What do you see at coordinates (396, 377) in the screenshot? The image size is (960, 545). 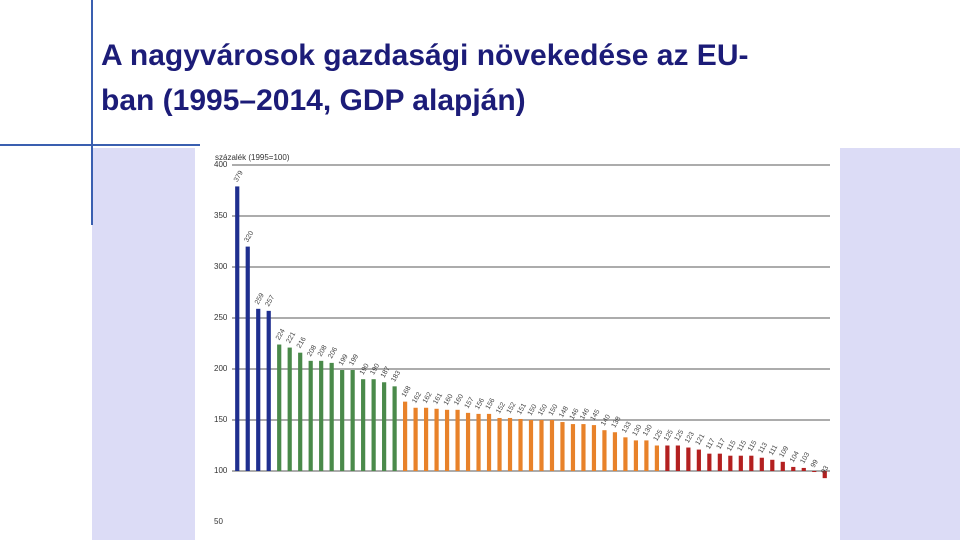 I see `data-label: 183` at bounding box center [396, 377].